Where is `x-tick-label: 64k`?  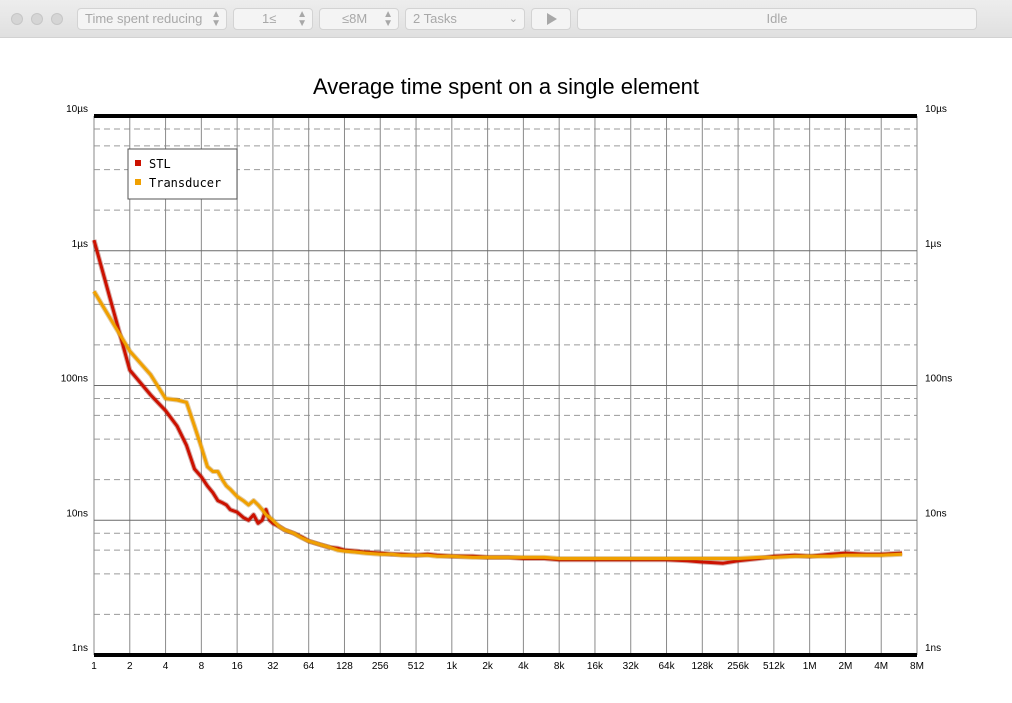
x-tick-label: 64k is located at coordinates (666, 666).